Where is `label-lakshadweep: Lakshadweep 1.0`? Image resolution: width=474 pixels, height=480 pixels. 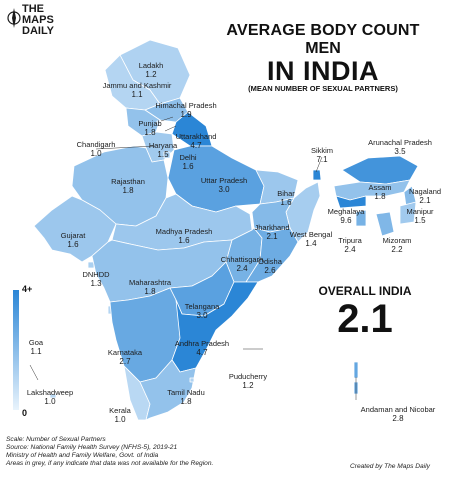 label-lakshadweep: Lakshadweep 1.0 is located at coordinates (50, 397).